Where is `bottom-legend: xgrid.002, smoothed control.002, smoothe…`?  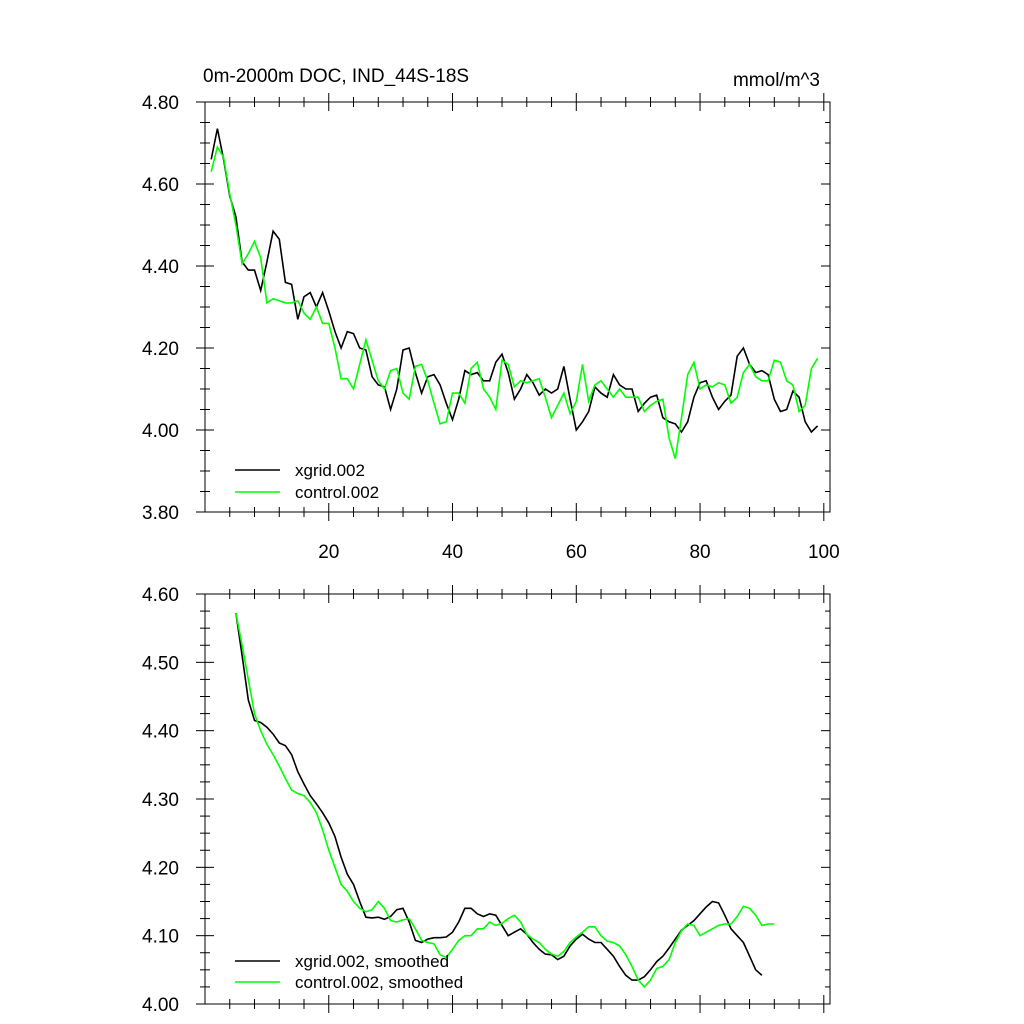 bottom-legend: xgrid.002, smoothed control.002, smoothe… is located at coordinates (349, 972).